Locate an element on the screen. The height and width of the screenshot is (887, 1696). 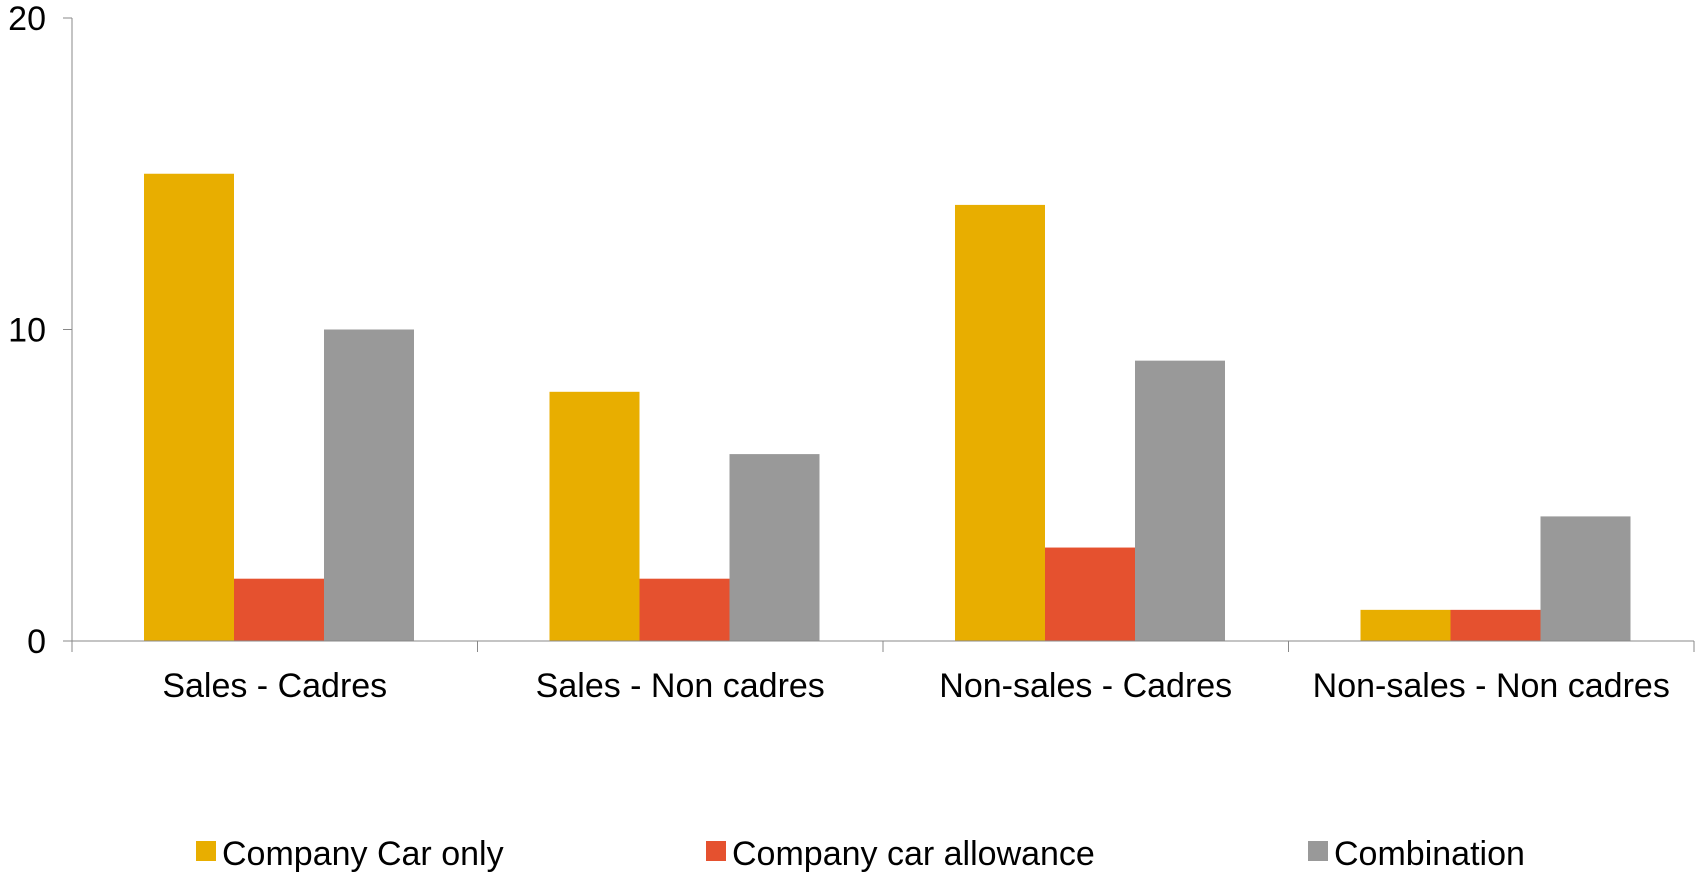
bar-combination-non-sales-non-cadres is located at coordinates (1585, 578).